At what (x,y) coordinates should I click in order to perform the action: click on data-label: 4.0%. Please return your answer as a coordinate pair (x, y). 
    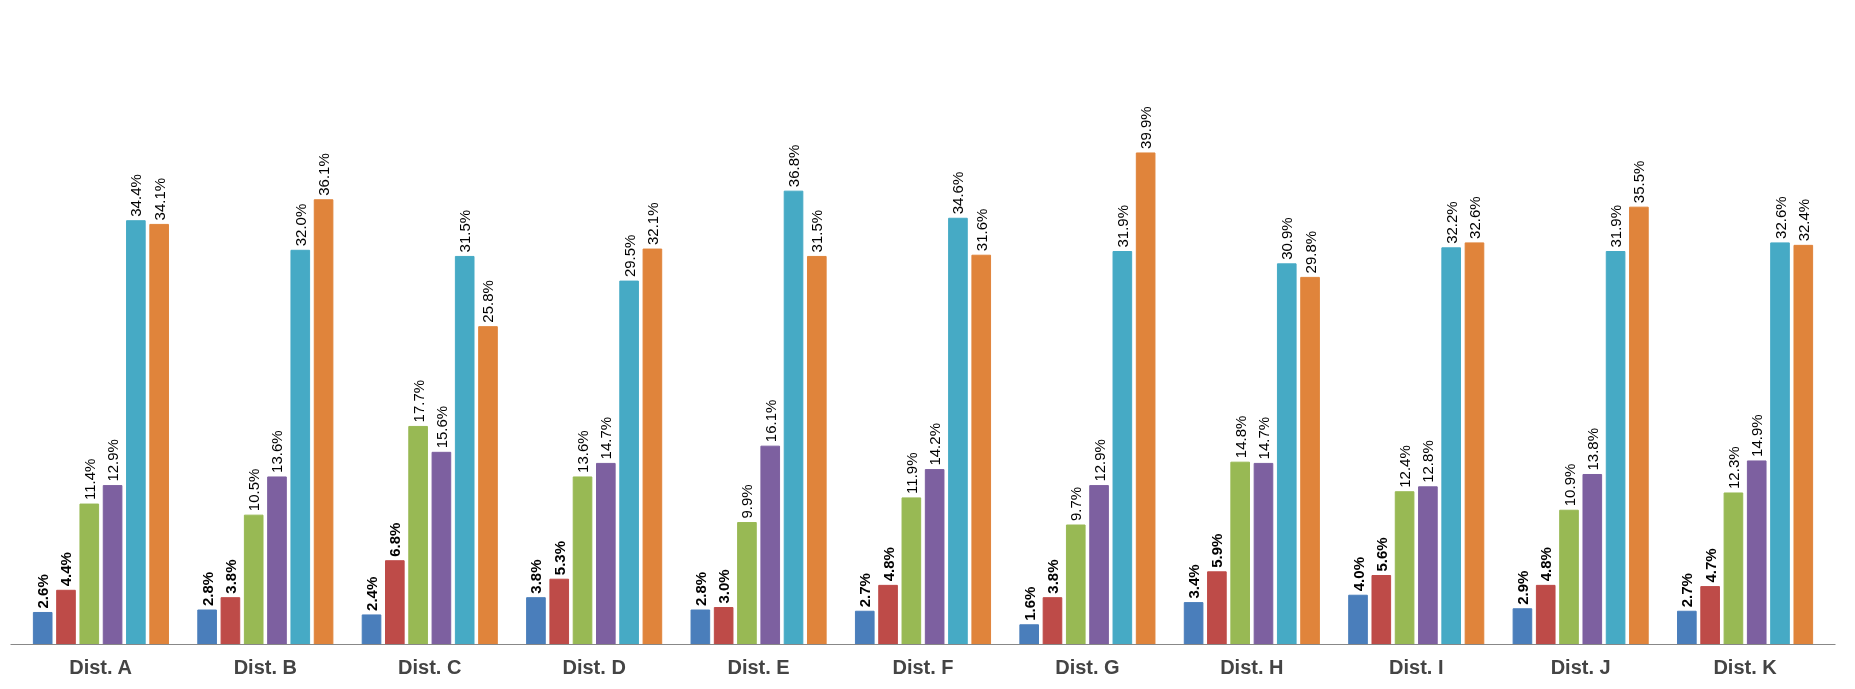
    Looking at the image, I should click on (1358, 574).